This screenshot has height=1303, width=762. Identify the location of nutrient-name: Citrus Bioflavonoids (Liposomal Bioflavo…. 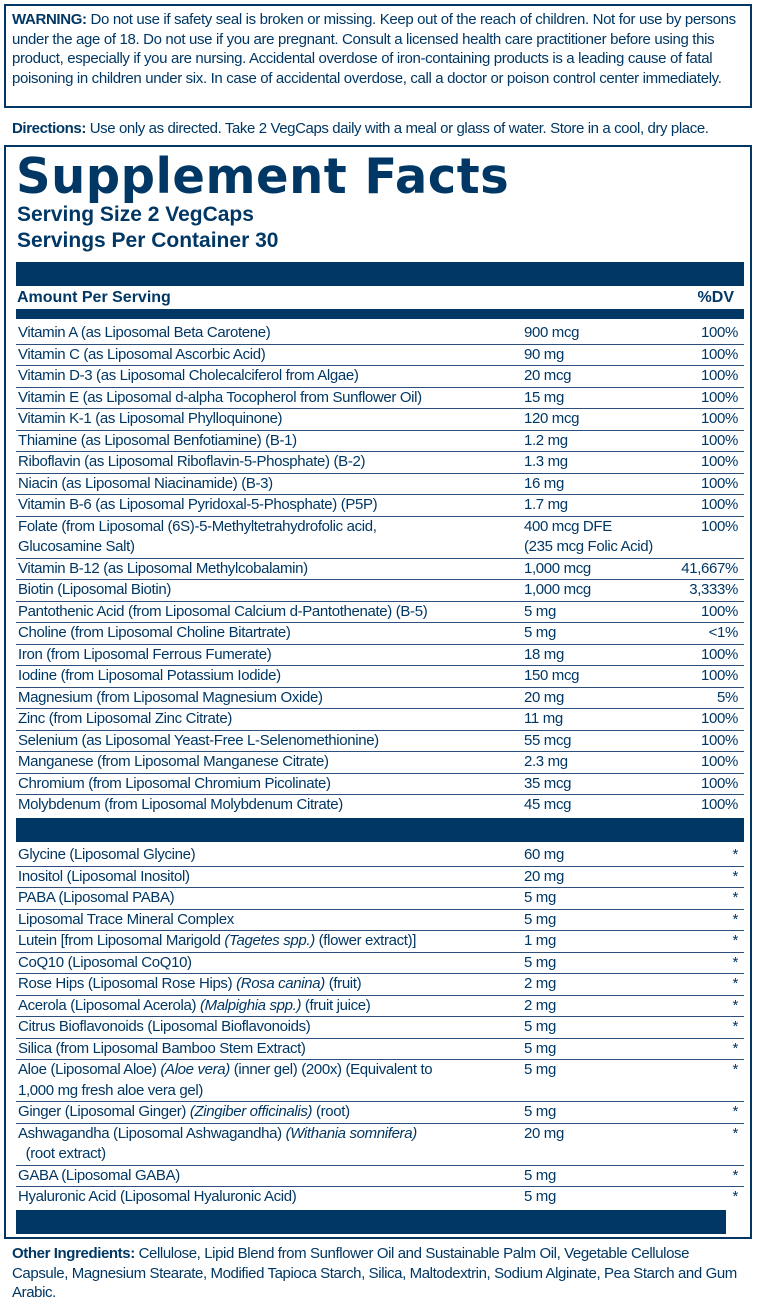
(267, 1027).